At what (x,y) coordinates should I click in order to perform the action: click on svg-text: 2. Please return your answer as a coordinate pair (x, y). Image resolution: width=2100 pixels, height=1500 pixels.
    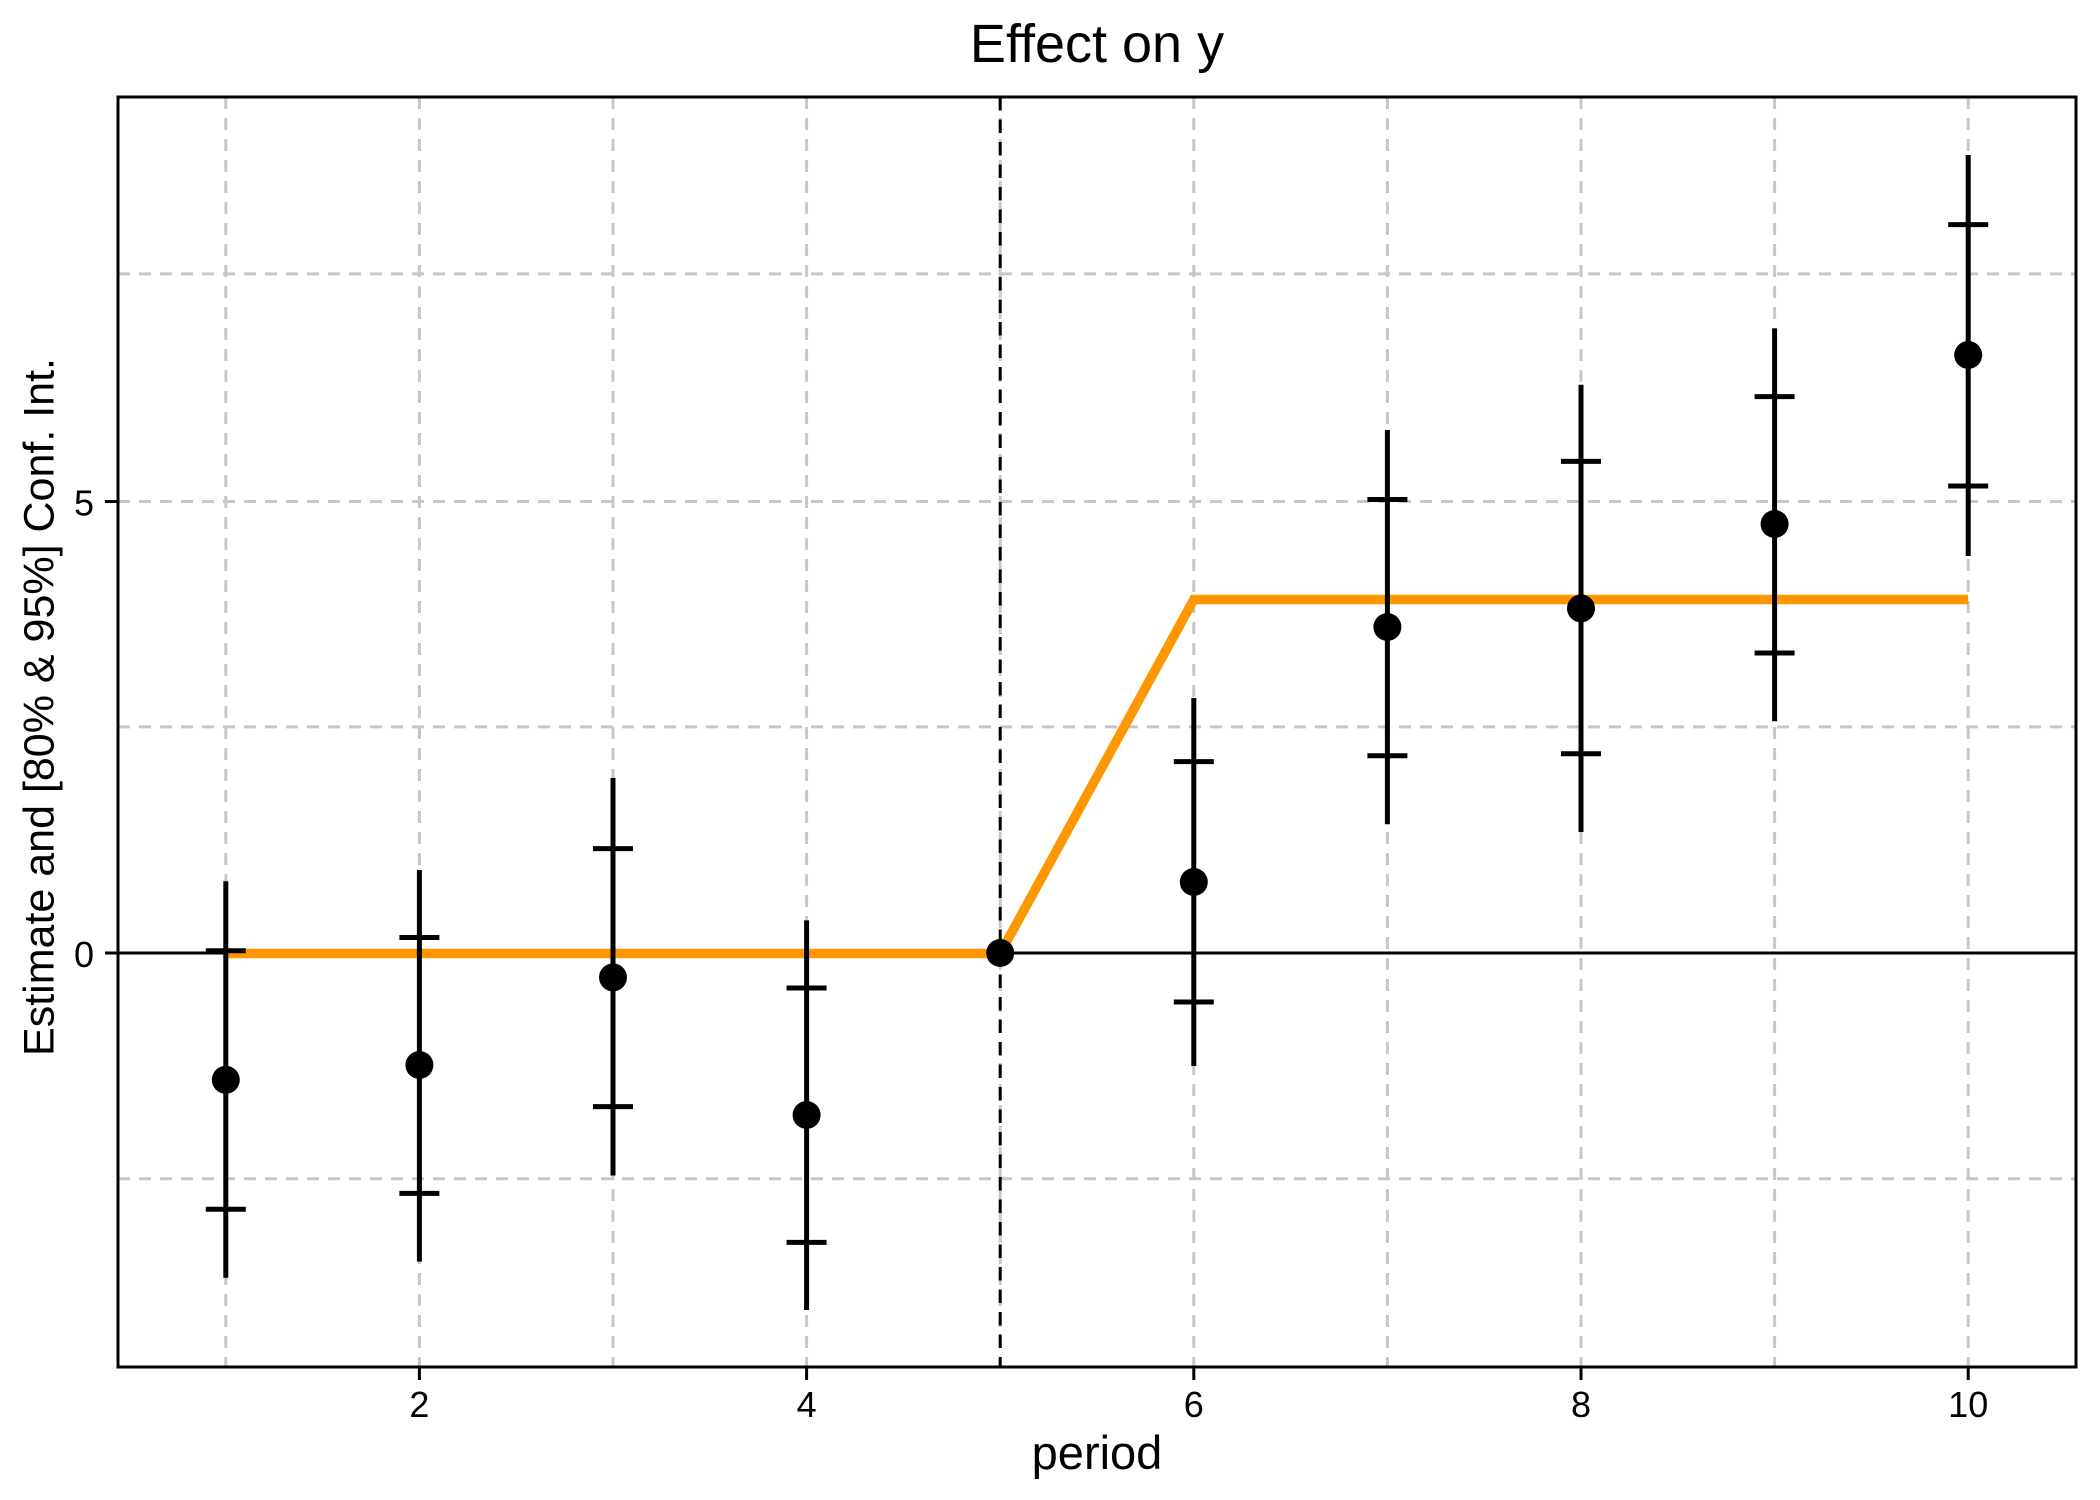
    Looking at the image, I should click on (419, 1404).